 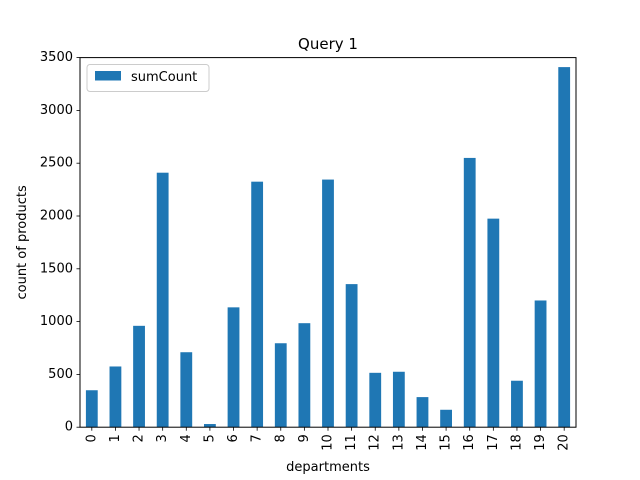 What do you see at coordinates (115, 438) in the screenshot?
I see `x-tick-label: 1` at bounding box center [115, 438].